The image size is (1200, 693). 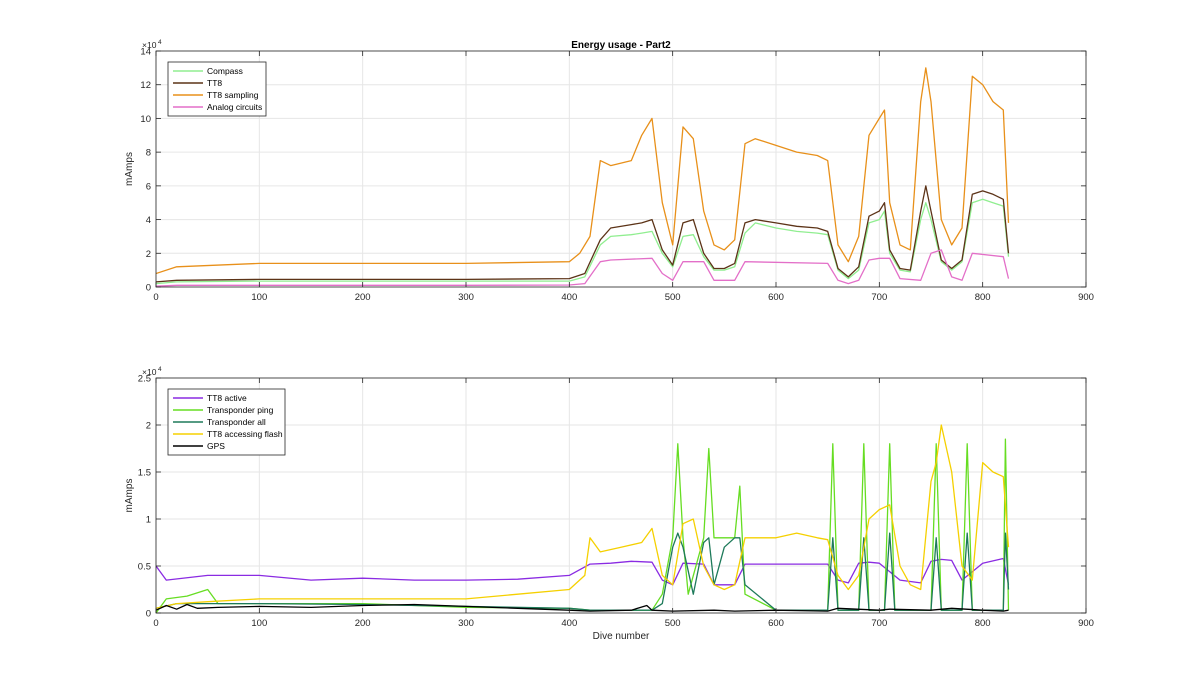 What do you see at coordinates (236, 422) in the screenshot?
I see `legend-label: Transponder all` at bounding box center [236, 422].